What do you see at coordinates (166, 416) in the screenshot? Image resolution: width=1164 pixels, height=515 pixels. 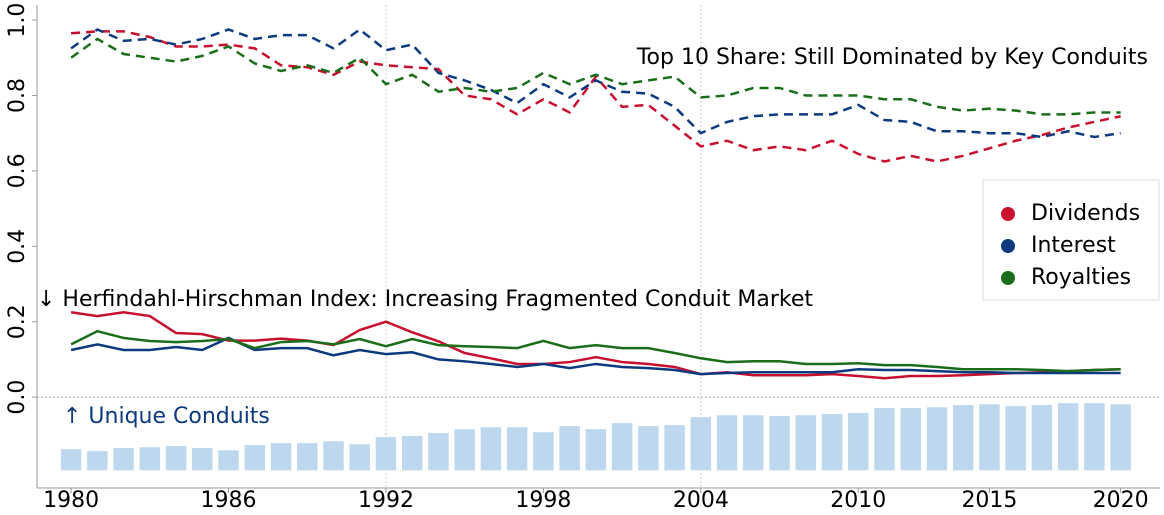 I see `annotation: ↑ Unique Conduits` at bounding box center [166, 416].